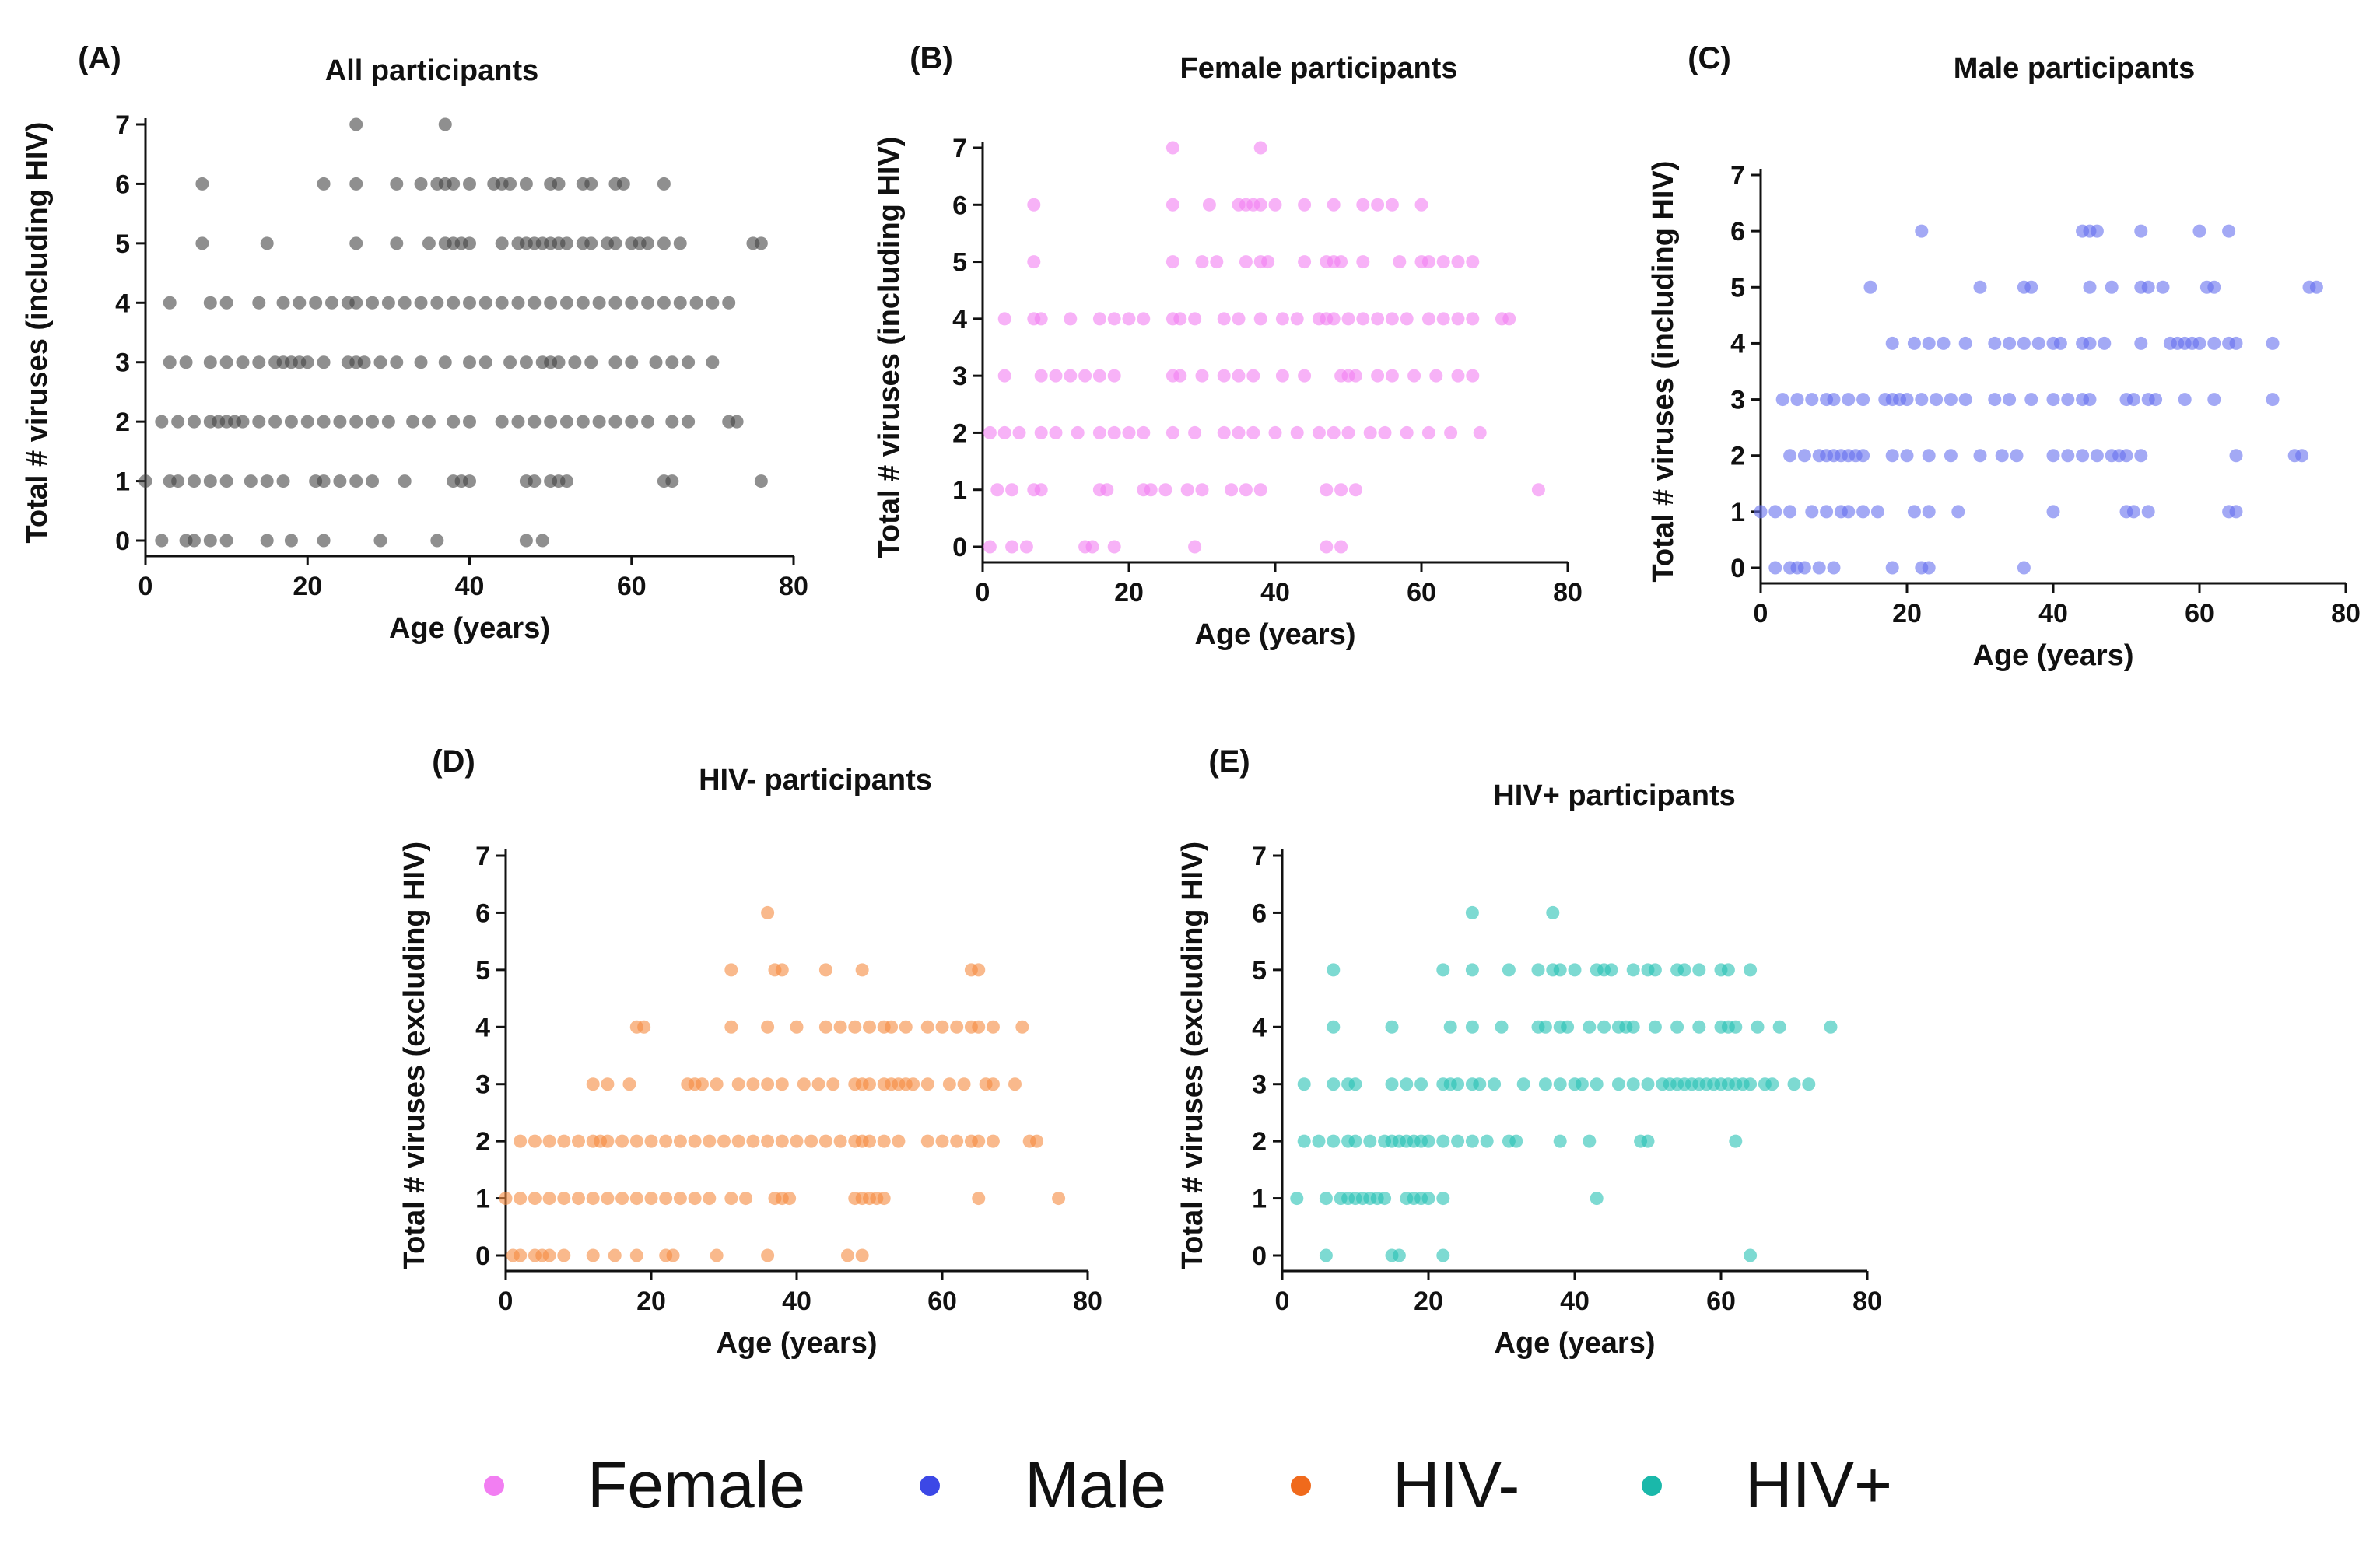 The image size is (2380, 1558). What do you see at coordinates (1259, 1085) in the screenshot?
I see `y-tick-label: 3` at bounding box center [1259, 1085].